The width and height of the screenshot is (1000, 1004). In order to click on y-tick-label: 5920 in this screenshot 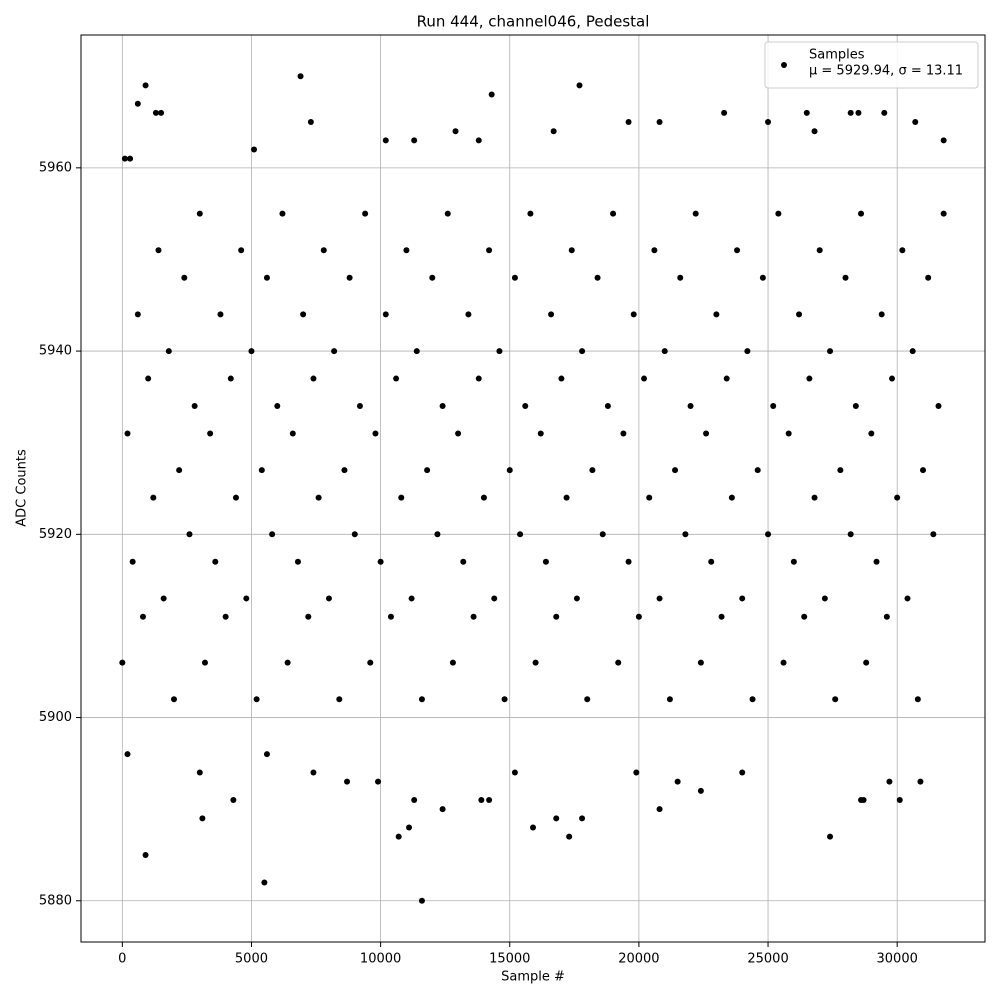, I will do `click(55, 534)`.